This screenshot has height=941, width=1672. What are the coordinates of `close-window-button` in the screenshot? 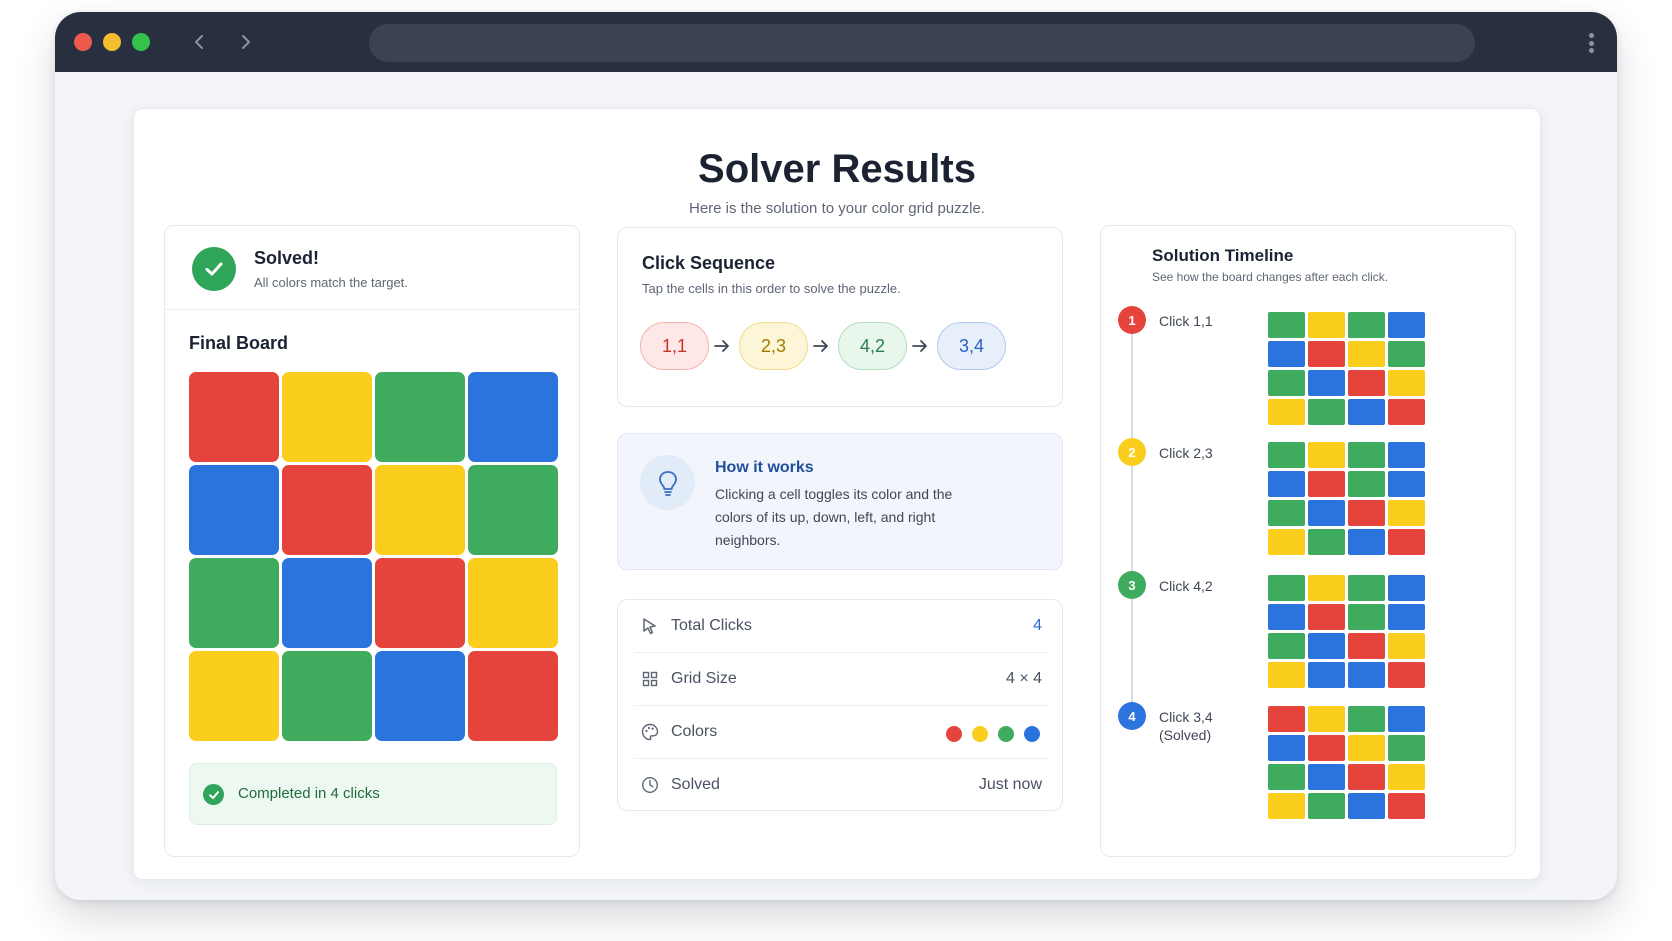 It's located at (83, 42).